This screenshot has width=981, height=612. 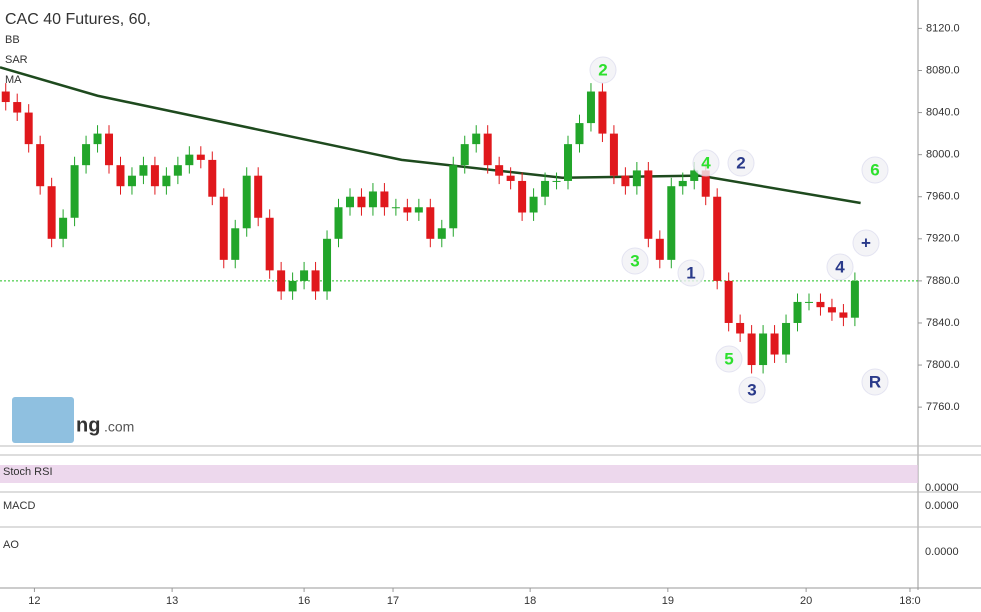 What do you see at coordinates (19, 506) in the screenshot?
I see `pane-title: MACD` at bounding box center [19, 506].